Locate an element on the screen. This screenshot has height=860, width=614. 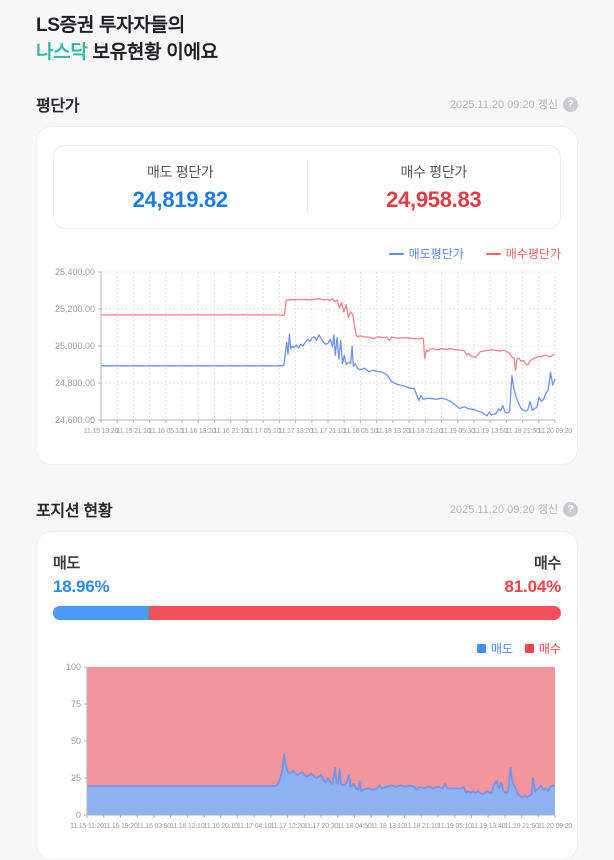
svg-text: 0 is located at coordinates (78, 815).